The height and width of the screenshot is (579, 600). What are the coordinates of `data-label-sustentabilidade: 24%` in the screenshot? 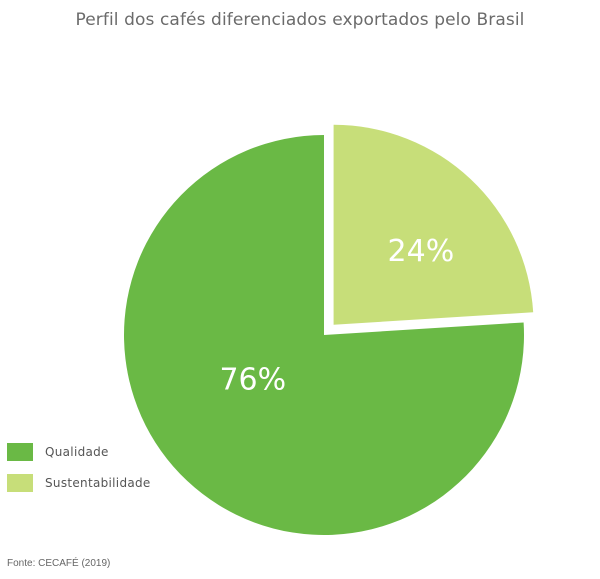 It's located at (421, 251).